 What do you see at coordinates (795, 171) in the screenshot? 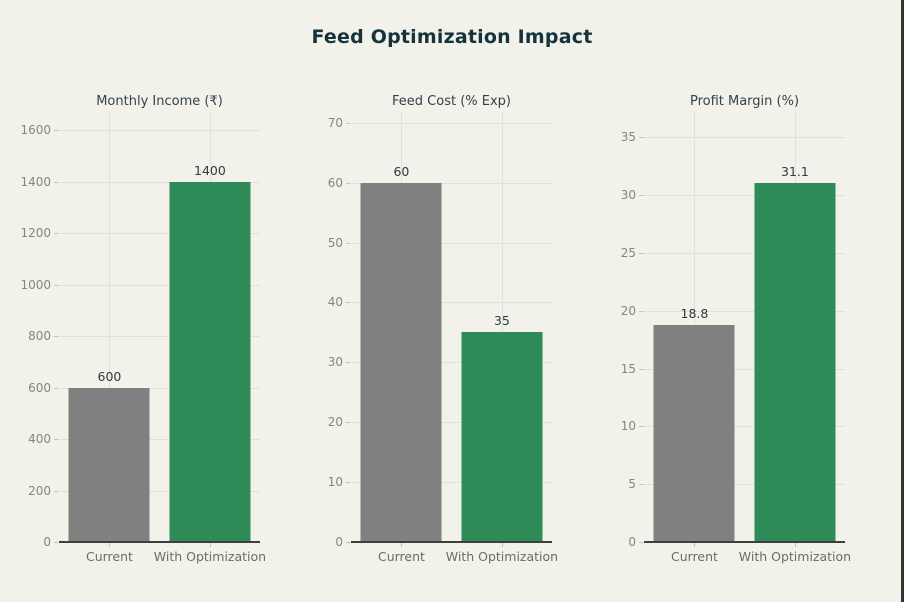
I see `bar-value-label: 31.1` at bounding box center [795, 171].